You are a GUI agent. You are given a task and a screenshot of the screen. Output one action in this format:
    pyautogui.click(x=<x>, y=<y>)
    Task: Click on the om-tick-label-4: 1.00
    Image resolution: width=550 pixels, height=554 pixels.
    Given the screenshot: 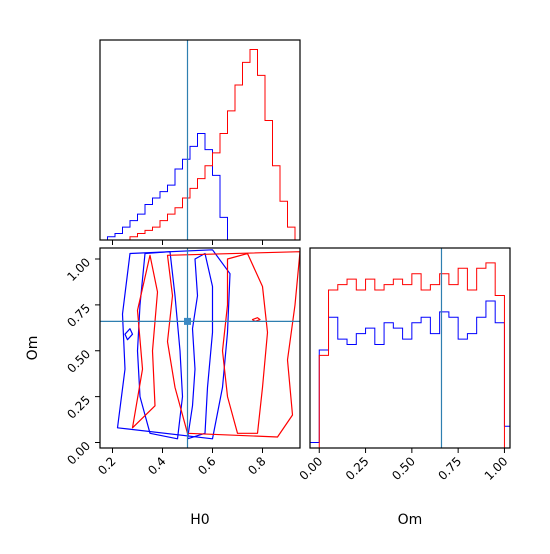 What is the action you would take?
    pyautogui.click(x=78, y=269)
    